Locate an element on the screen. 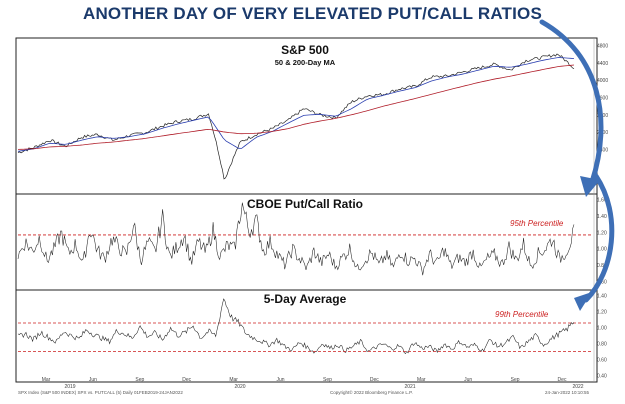 The image size is (625, 404). sp500-tick-label: 2400 is located at coordinates (602, 151).